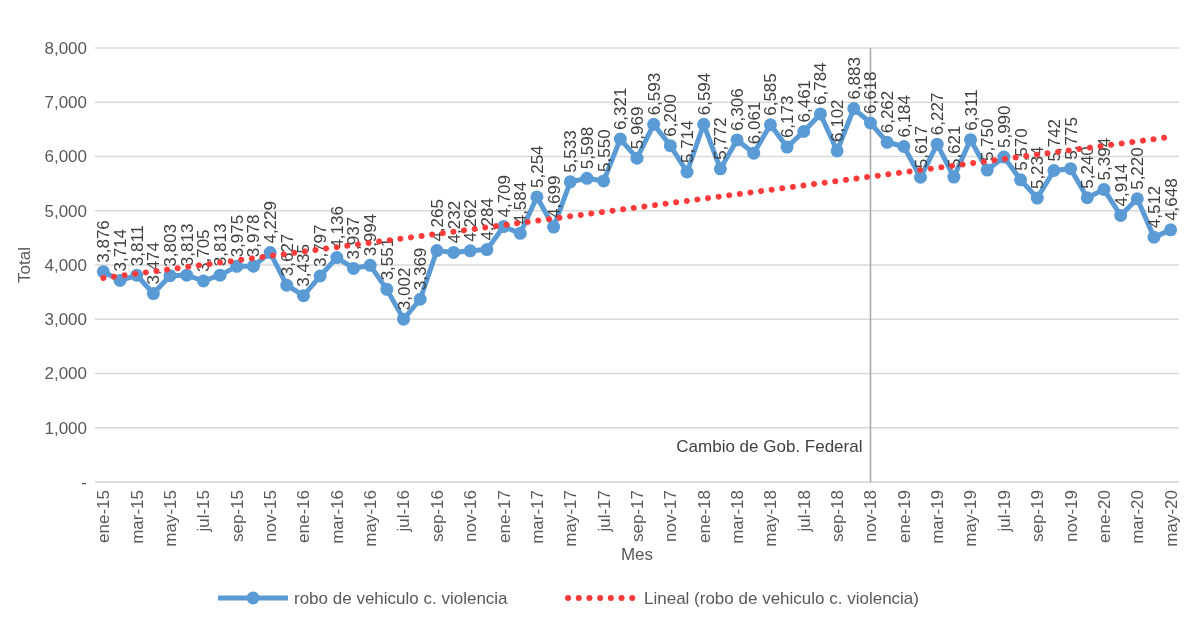  I want to click on data-label: 6,200, so click(671, 115).